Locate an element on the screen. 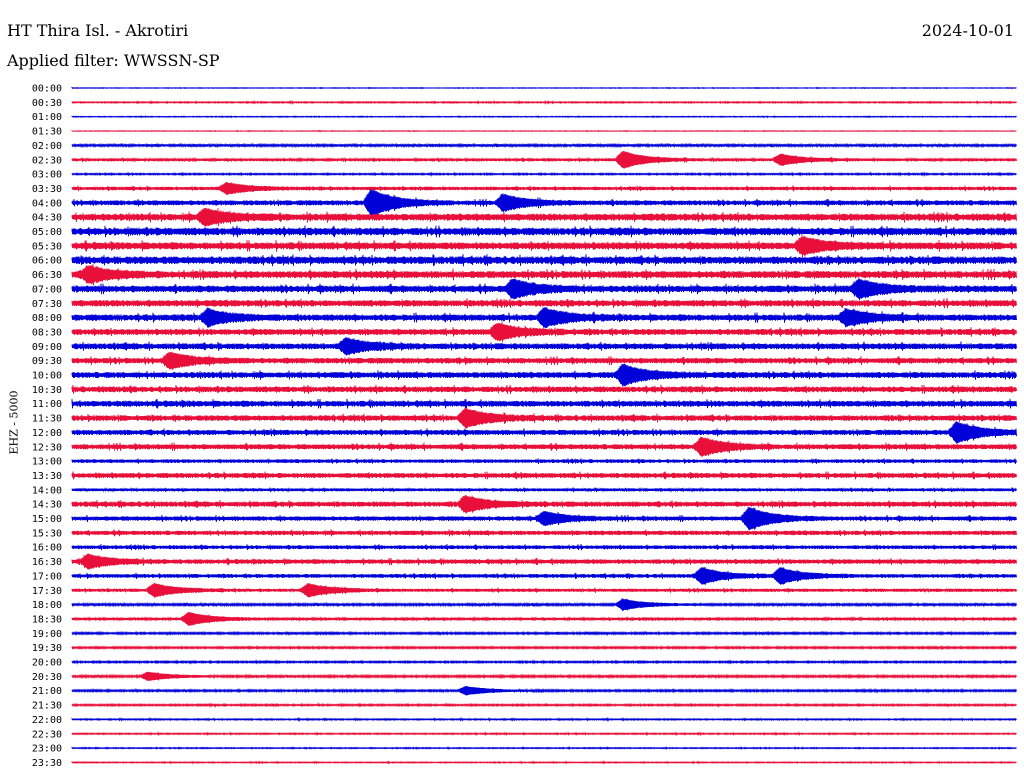  row-time-label: 06:30 is located at coordinates (47, 275).